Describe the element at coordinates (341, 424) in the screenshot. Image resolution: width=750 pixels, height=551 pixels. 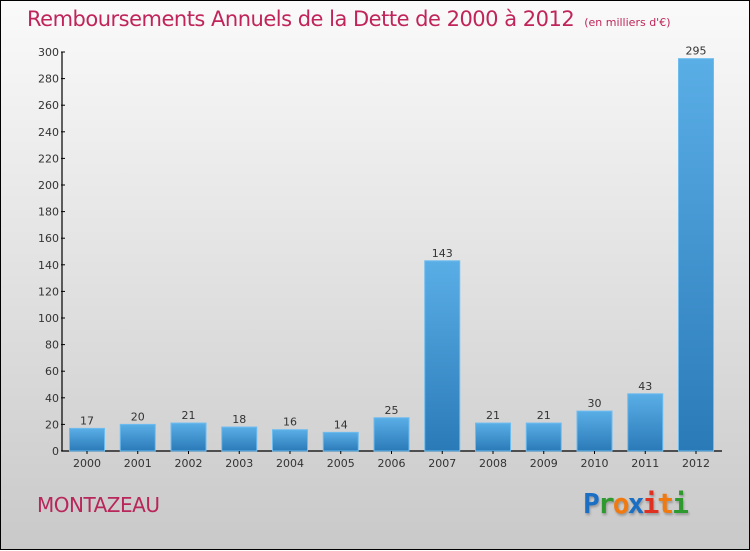
I see `data-label-2005: 14` at that location.